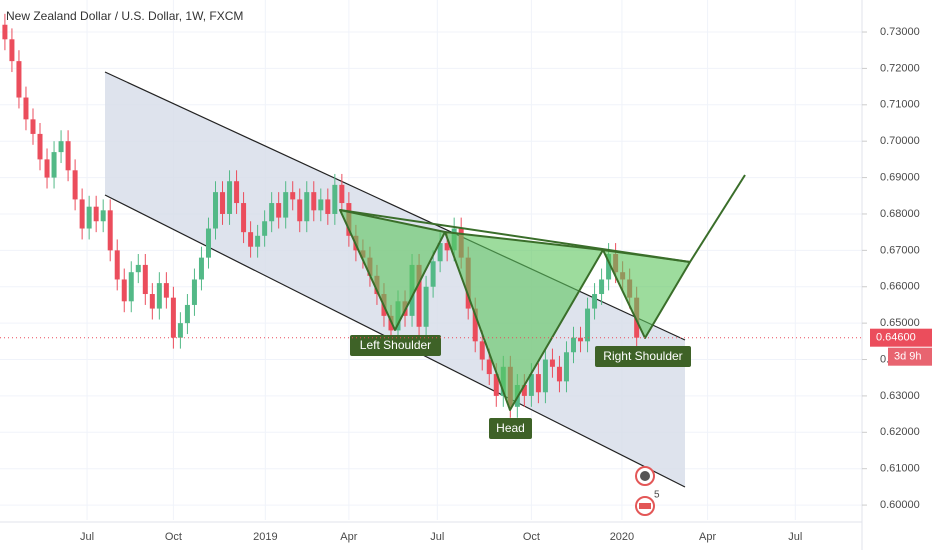  Describe the element at coordinates (900, 105) in the screenshot. I see `y-tick-label: 0.71000` at that location.